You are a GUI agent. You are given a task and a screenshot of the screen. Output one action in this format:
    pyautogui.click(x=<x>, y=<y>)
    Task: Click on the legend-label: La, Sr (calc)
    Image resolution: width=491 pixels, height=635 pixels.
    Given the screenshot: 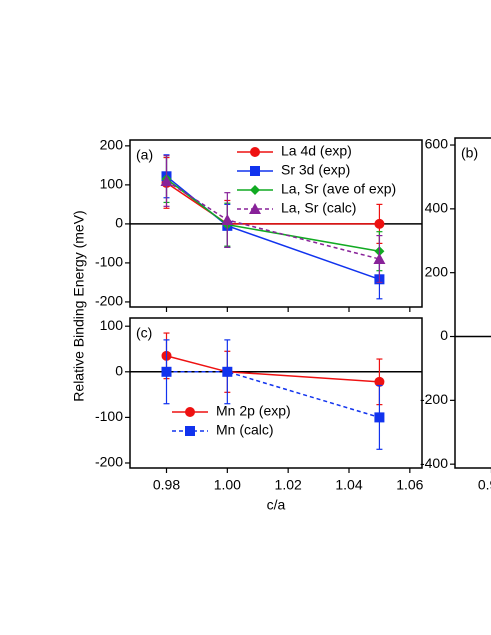 What is the action you would take?
    pyautogui.click(x=318, y=208)
    